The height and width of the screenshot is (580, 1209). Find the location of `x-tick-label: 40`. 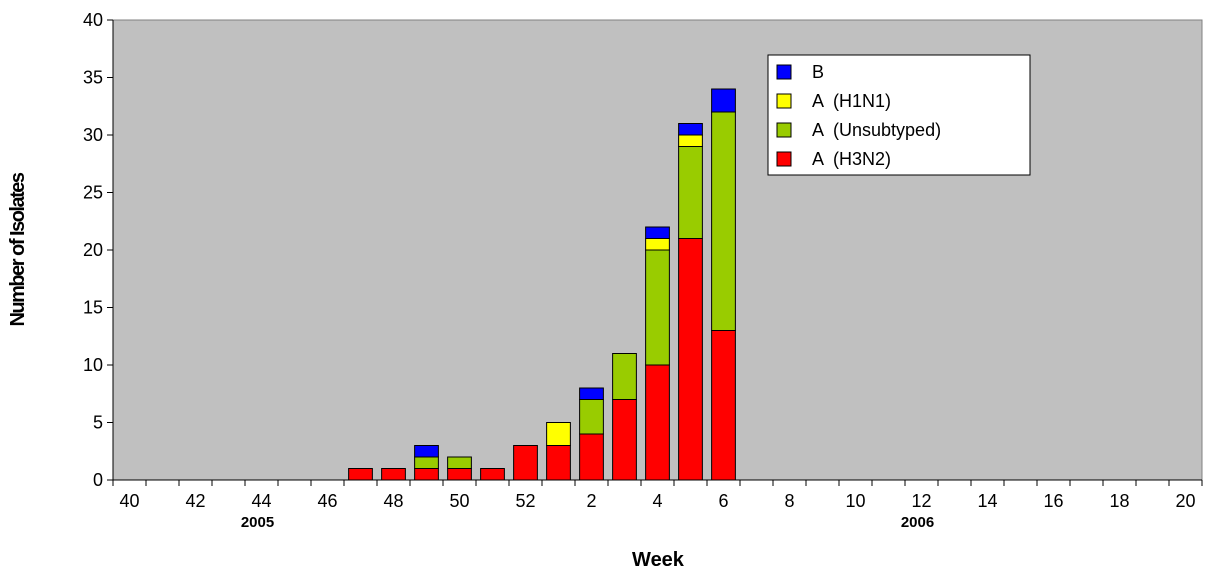

x-tick-label: 40 is located at coordinates (129, 501).